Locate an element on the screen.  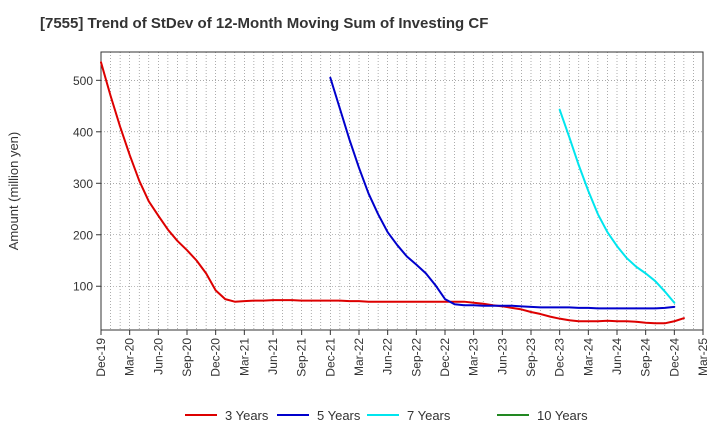
x-tick-label: Sep-22 is located at coordinates (416, 357).